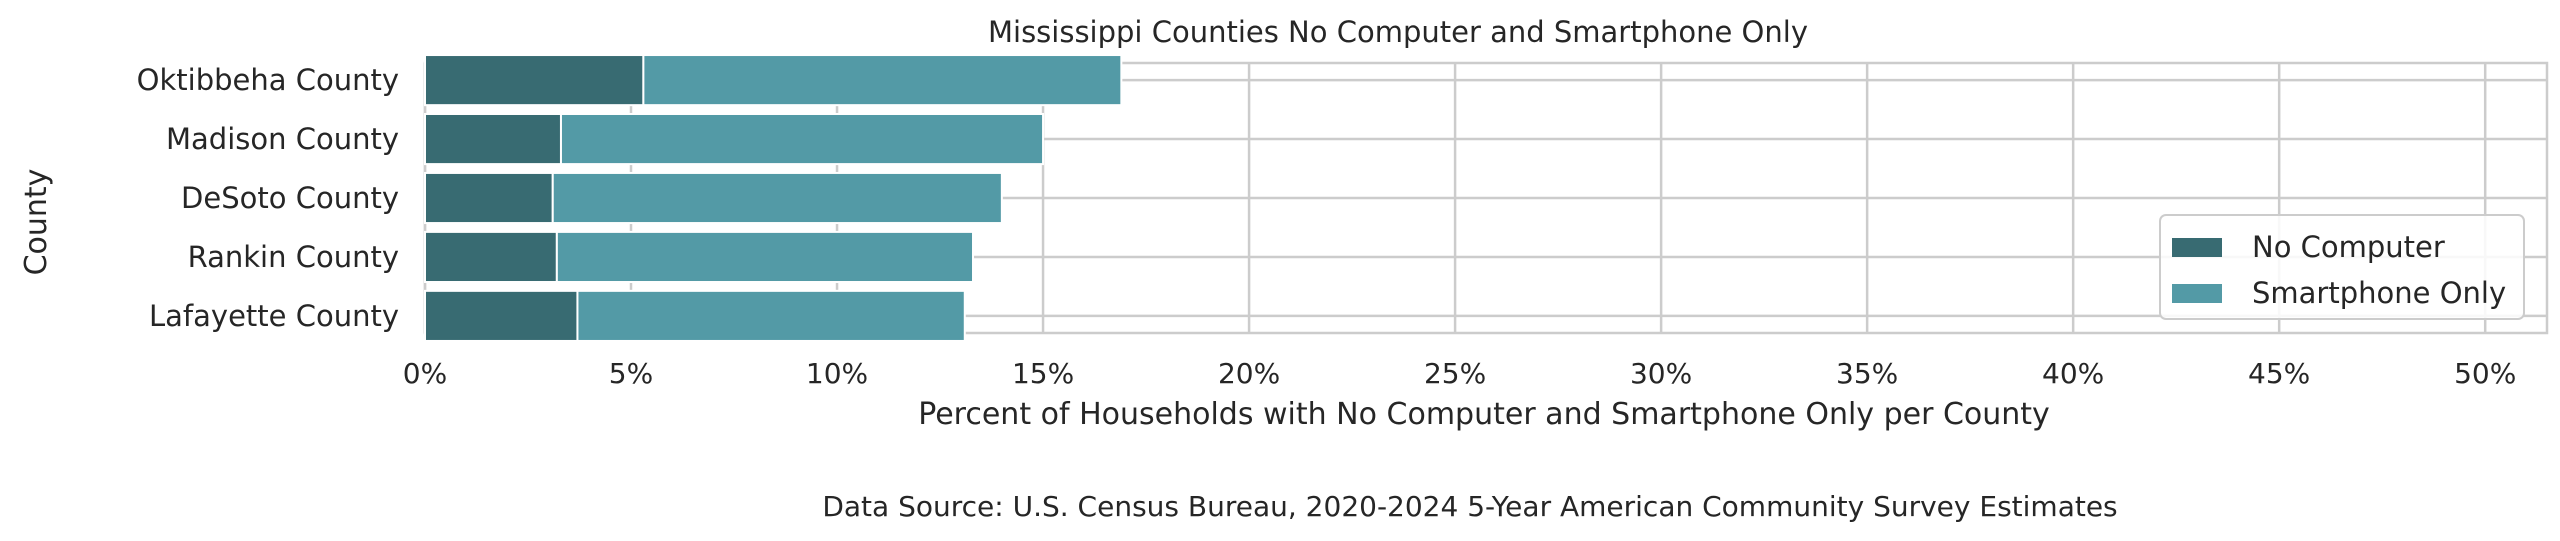  I want to click on x-tick-label: 35%, so click(1867, 373).